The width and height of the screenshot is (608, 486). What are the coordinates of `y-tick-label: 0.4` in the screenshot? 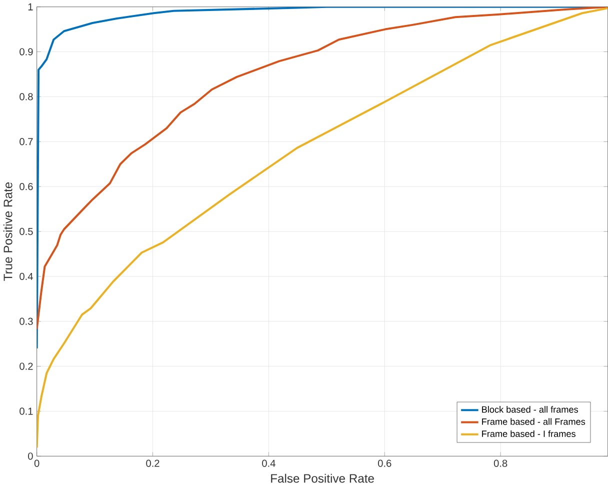 It's located at (26, 276).